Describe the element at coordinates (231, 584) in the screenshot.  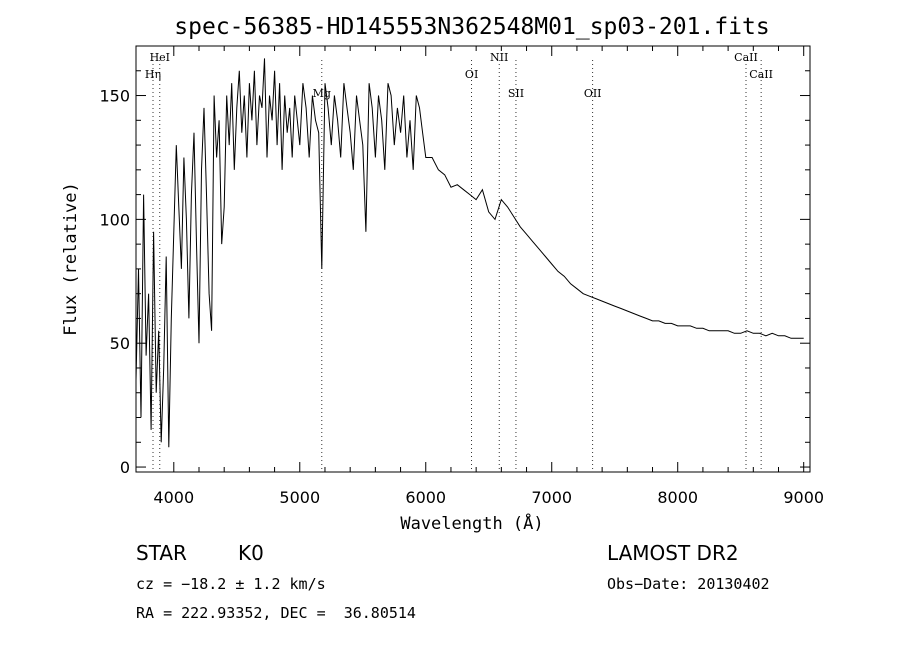
I see `redshift-cz: cz = −18.2 ± 1.2 km/s` at that location.